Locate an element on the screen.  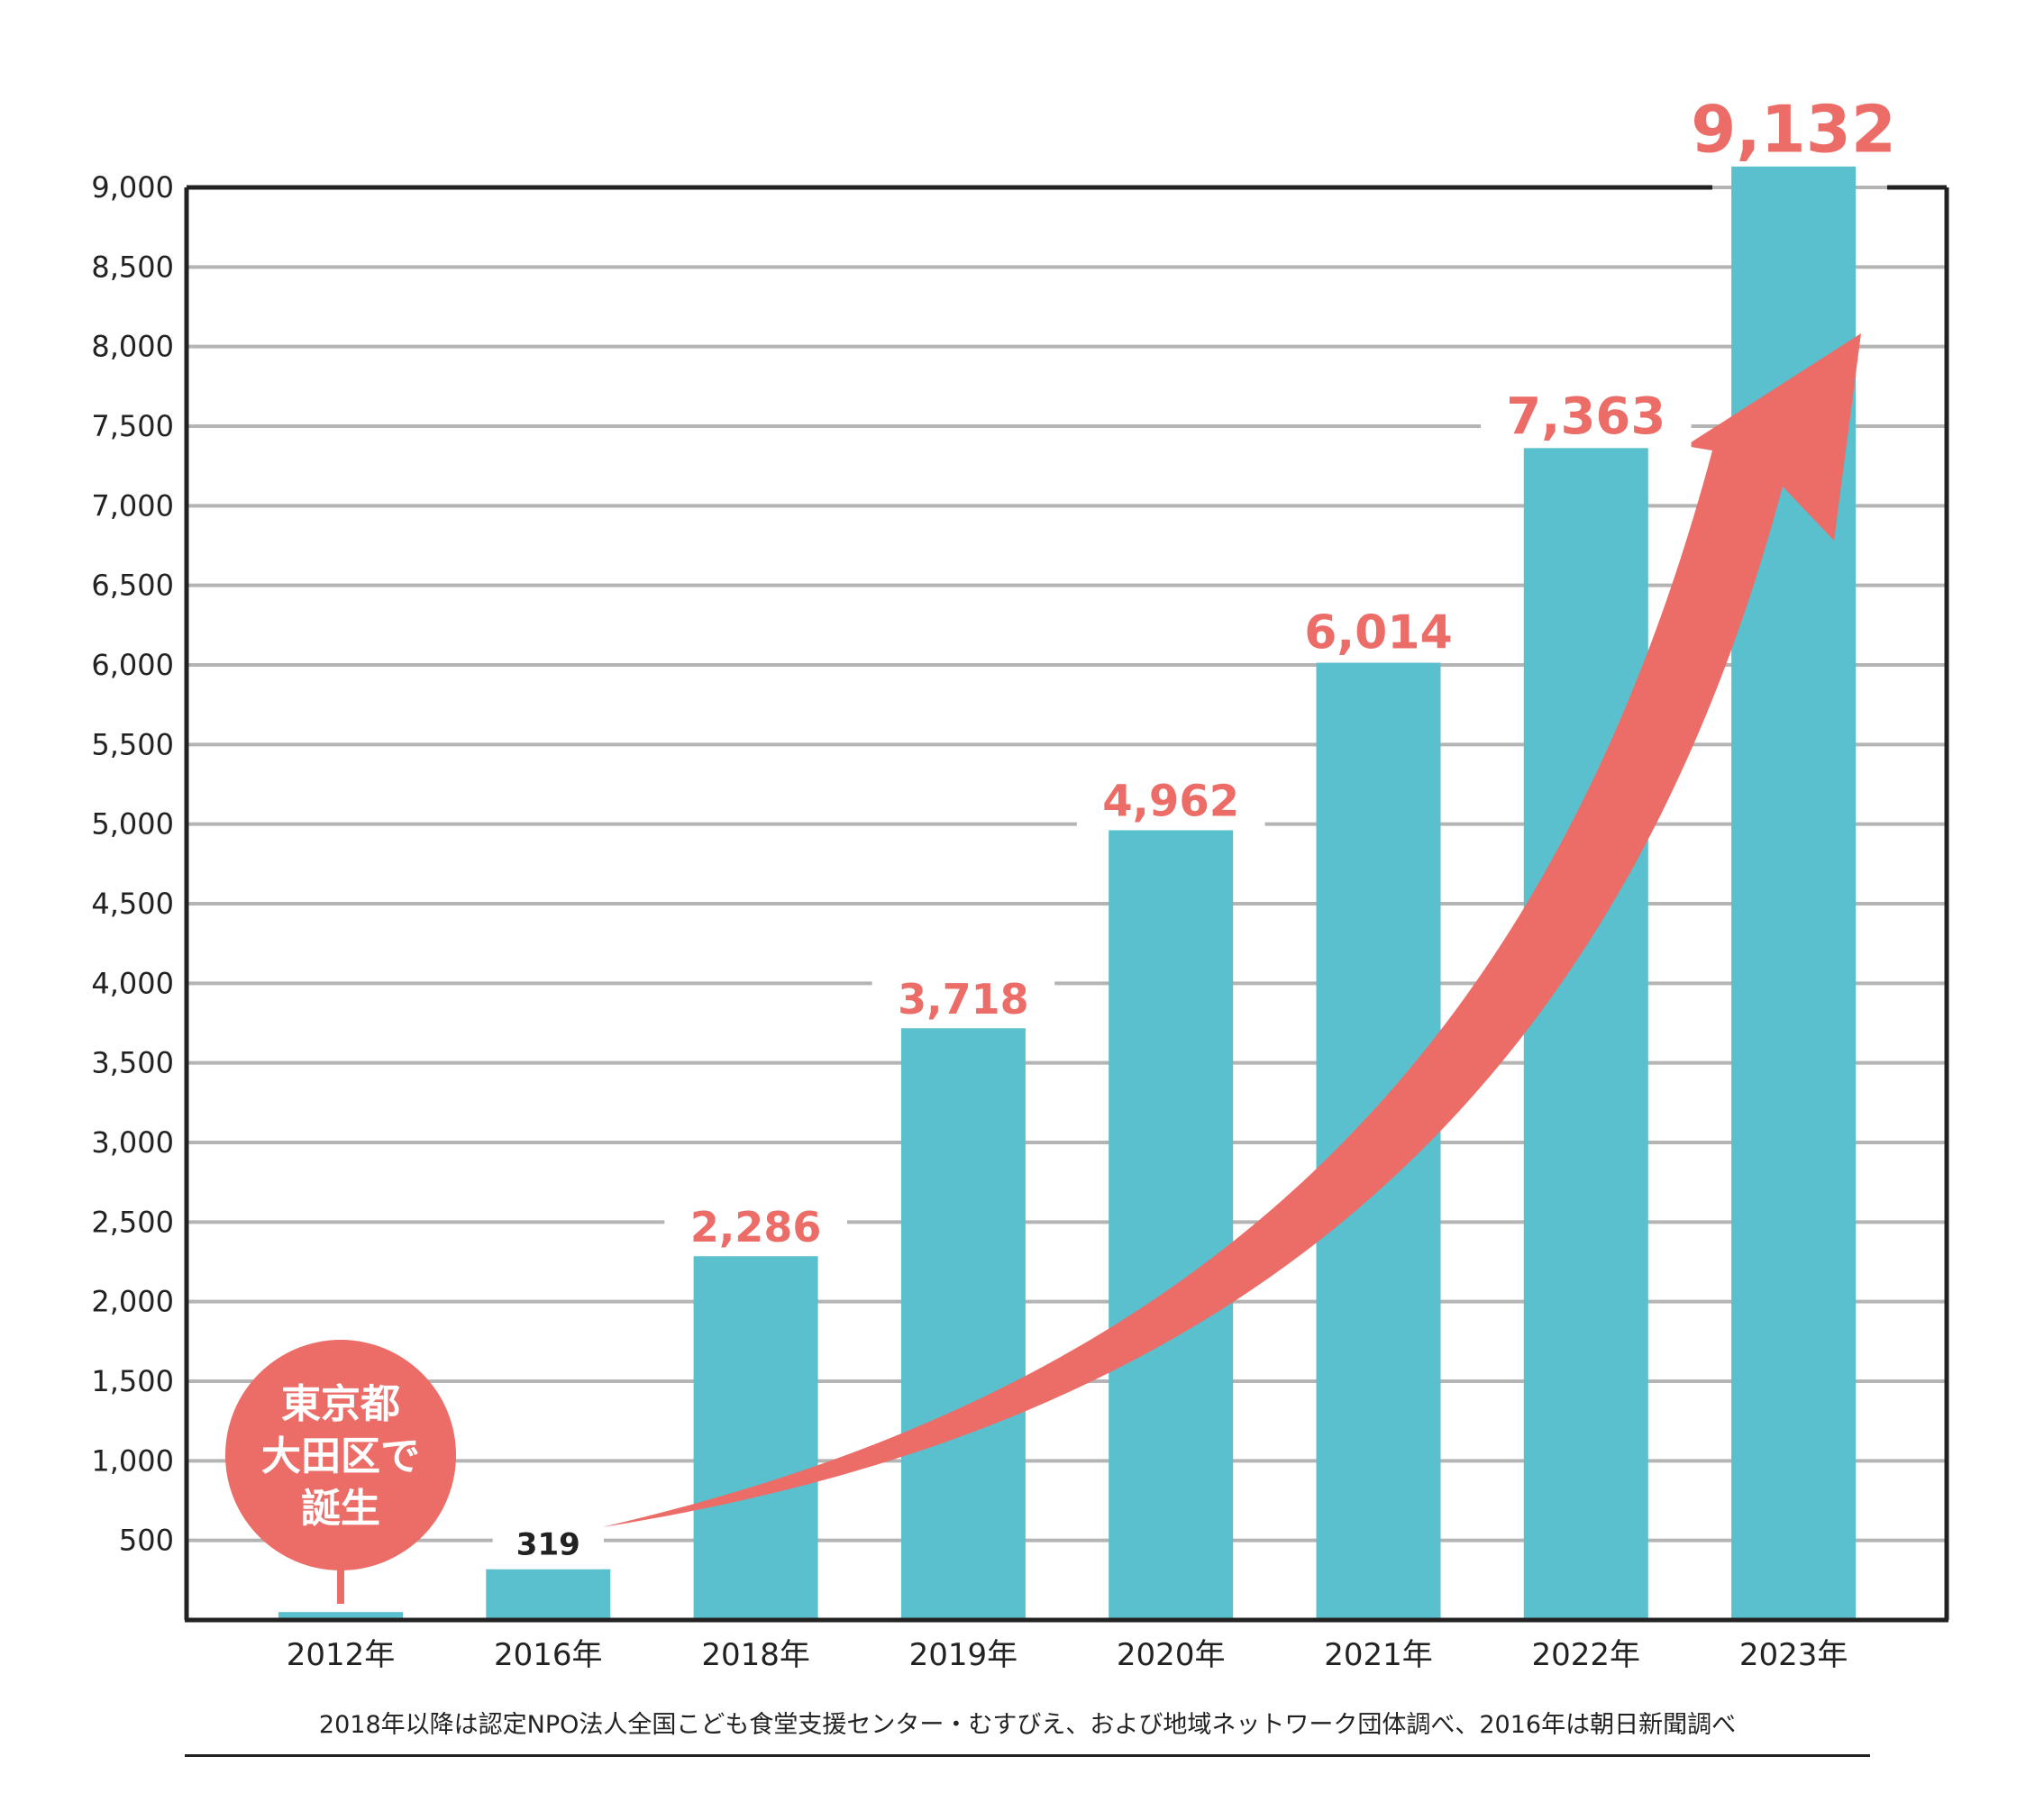
callout-text-line: 大田区で is located at coordinates (340, 1456).